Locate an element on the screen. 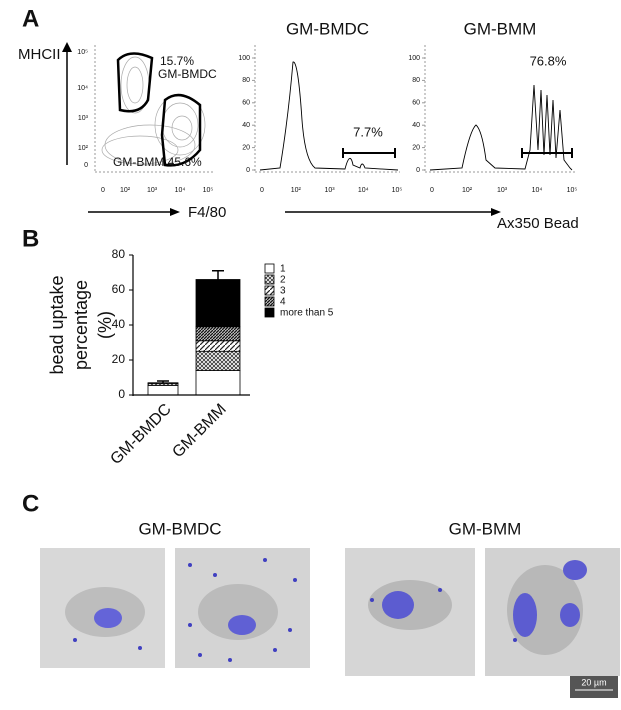 Image resolution: width=621 pixels, height=710 pixels. gate-label: GM-BMDC is located at coordinates (187, 74).